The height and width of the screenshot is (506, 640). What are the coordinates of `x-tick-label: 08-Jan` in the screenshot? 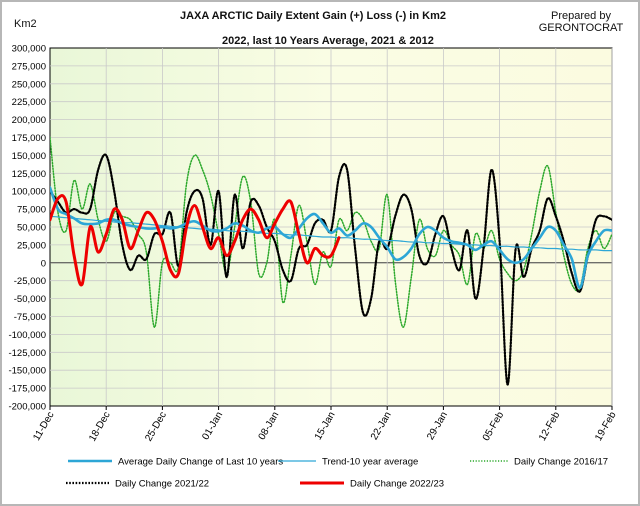 It's located at (269, 426).